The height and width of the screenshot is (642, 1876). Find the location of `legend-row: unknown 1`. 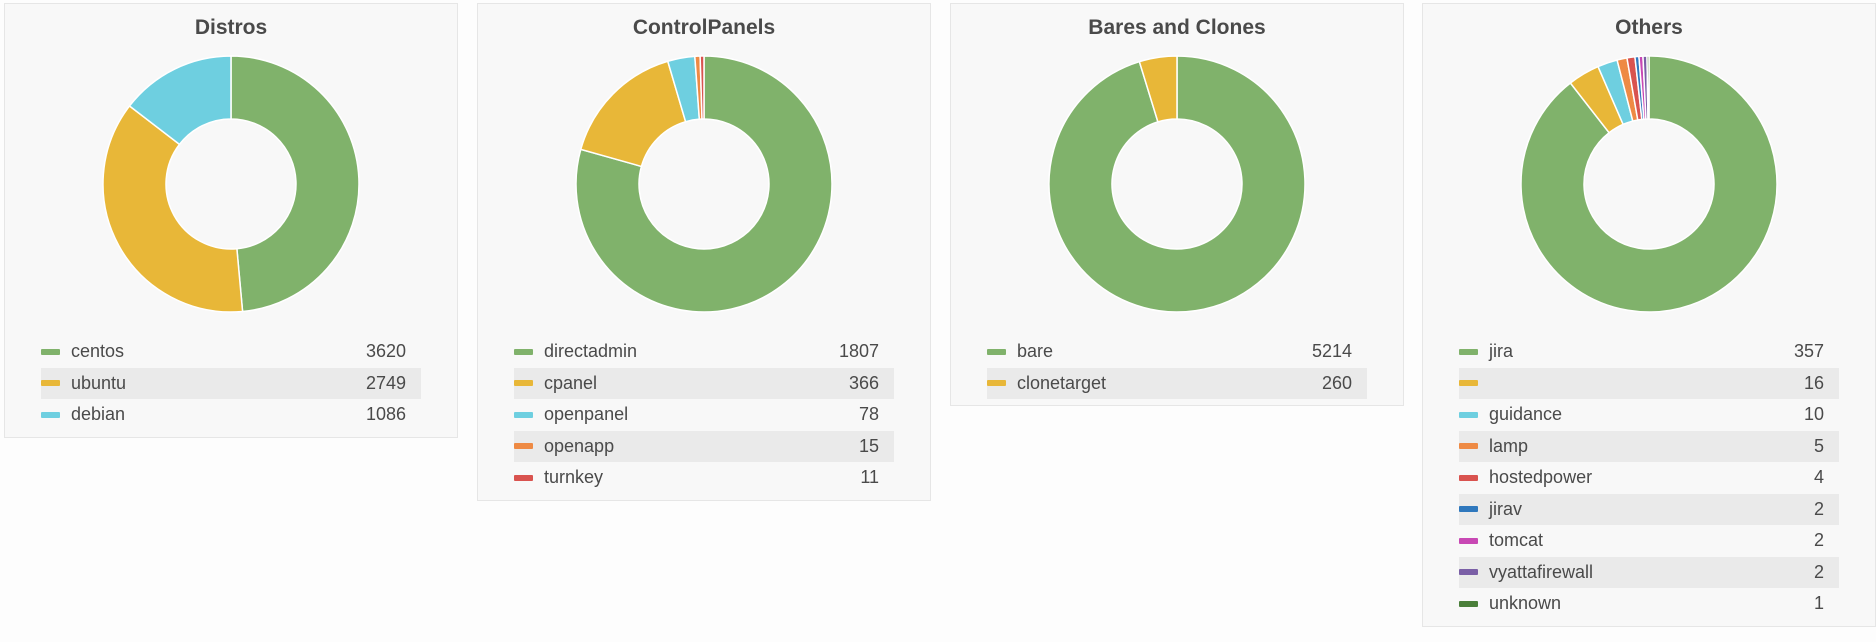

legend-row: unknown 1 is located at coordinates (1649, 604).